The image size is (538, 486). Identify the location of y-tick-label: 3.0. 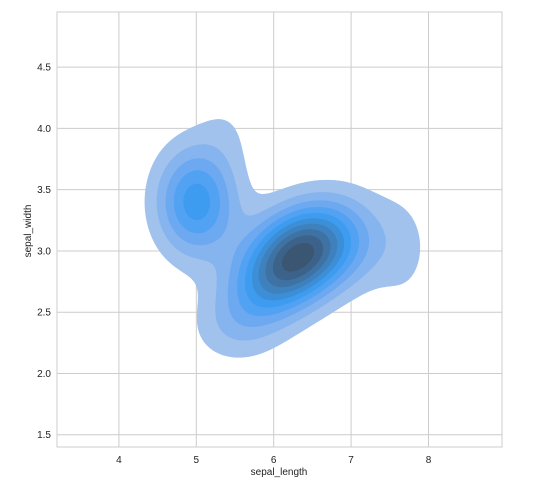
(44, 251).